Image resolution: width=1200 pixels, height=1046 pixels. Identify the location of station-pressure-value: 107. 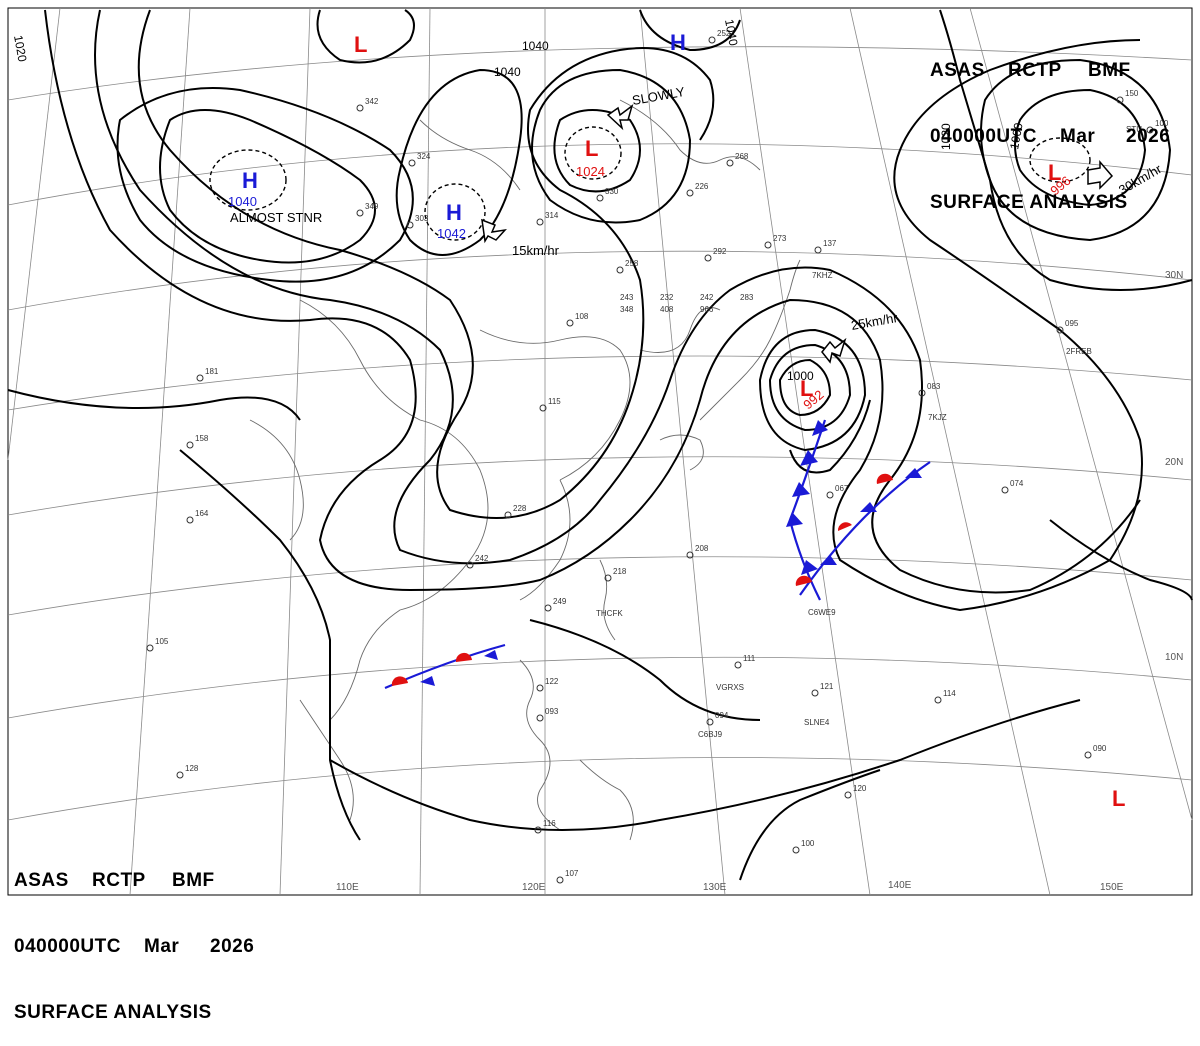
(572, 873).